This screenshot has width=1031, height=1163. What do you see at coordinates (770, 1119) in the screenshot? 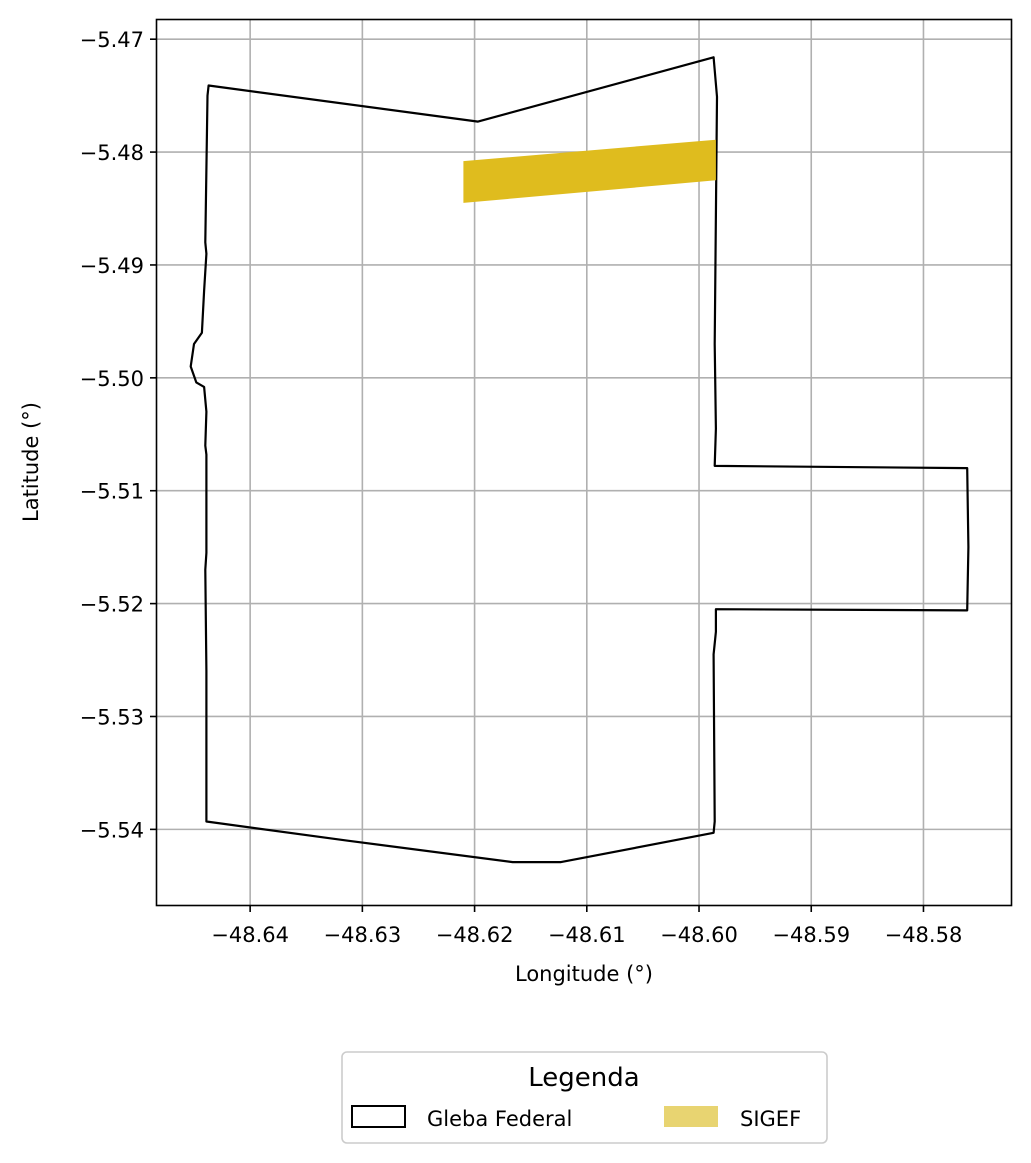
I see `legend-label-sigef: SIGEF` at bounding box center [770, 1119].